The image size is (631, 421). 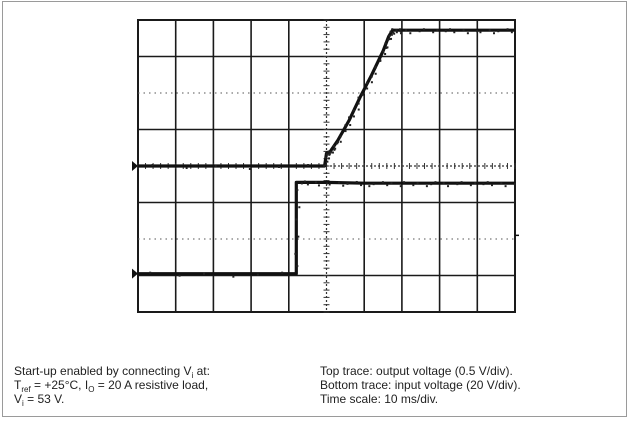 What do you see at coordinates (420, 385) in the screenshot?
I see `caption-bottom-trace: Bottom trace: input voltage (20 V/div).` at bounding box center [420, 385].